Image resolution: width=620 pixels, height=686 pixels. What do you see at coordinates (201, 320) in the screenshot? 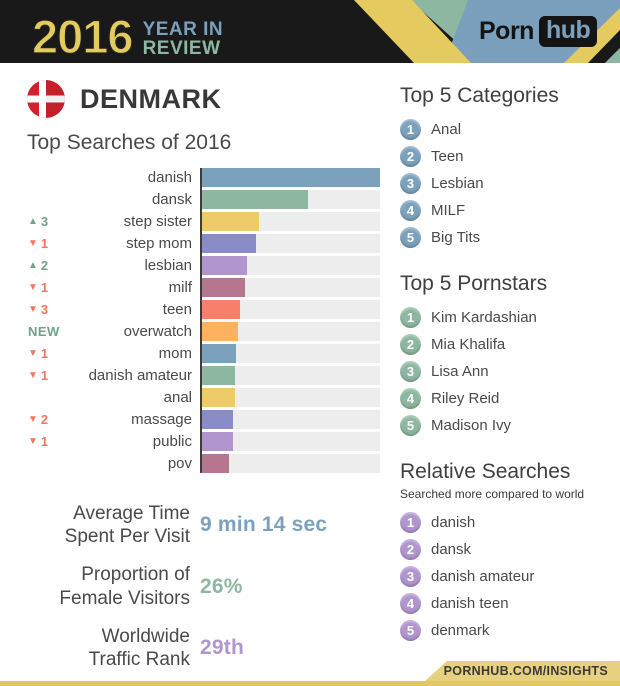
I see `chart-axis-line` at bounding box center [201, 320].